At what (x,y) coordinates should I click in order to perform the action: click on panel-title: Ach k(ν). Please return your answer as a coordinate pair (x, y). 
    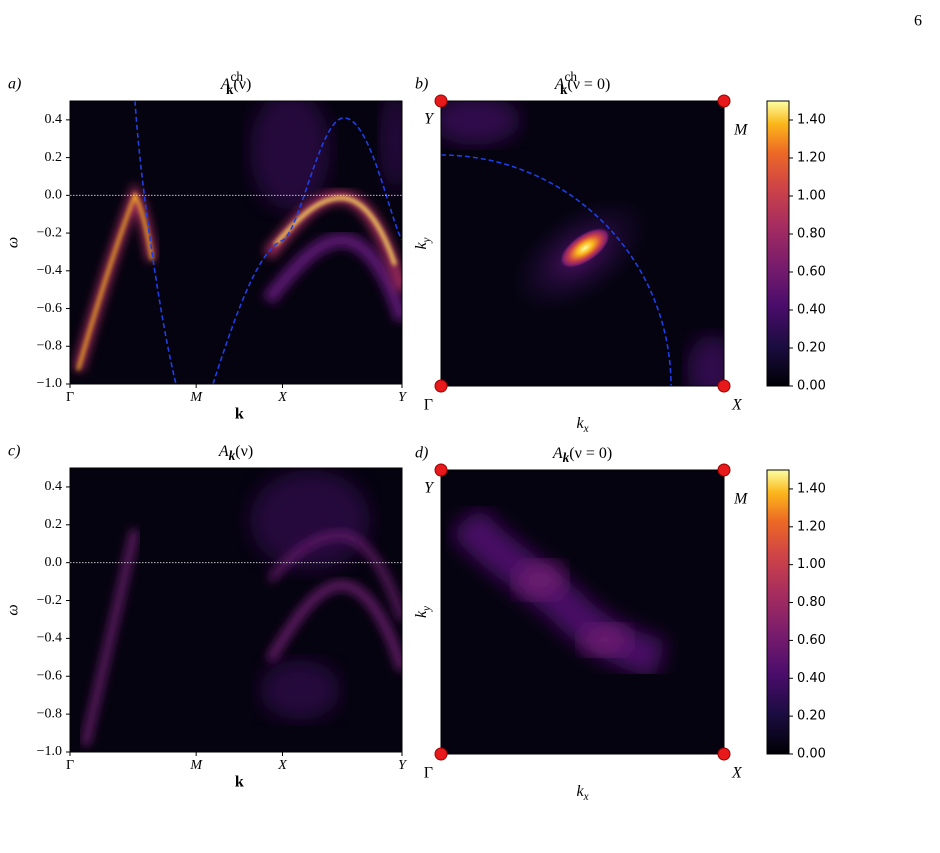
    Looking at the image, I should click on (236, 83).